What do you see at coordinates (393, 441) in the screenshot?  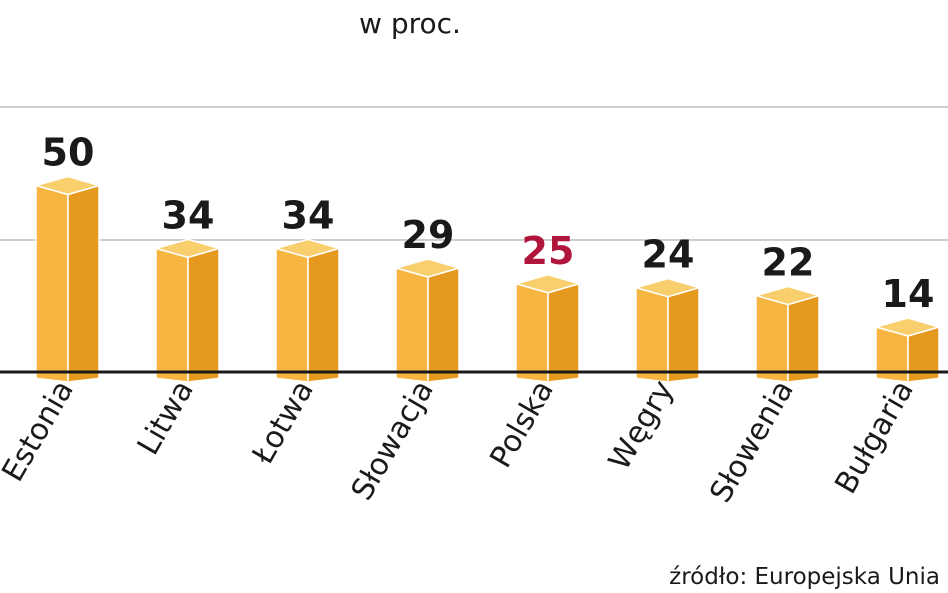 I see `category-label: Słowacja` at bounding box center [393, 441].